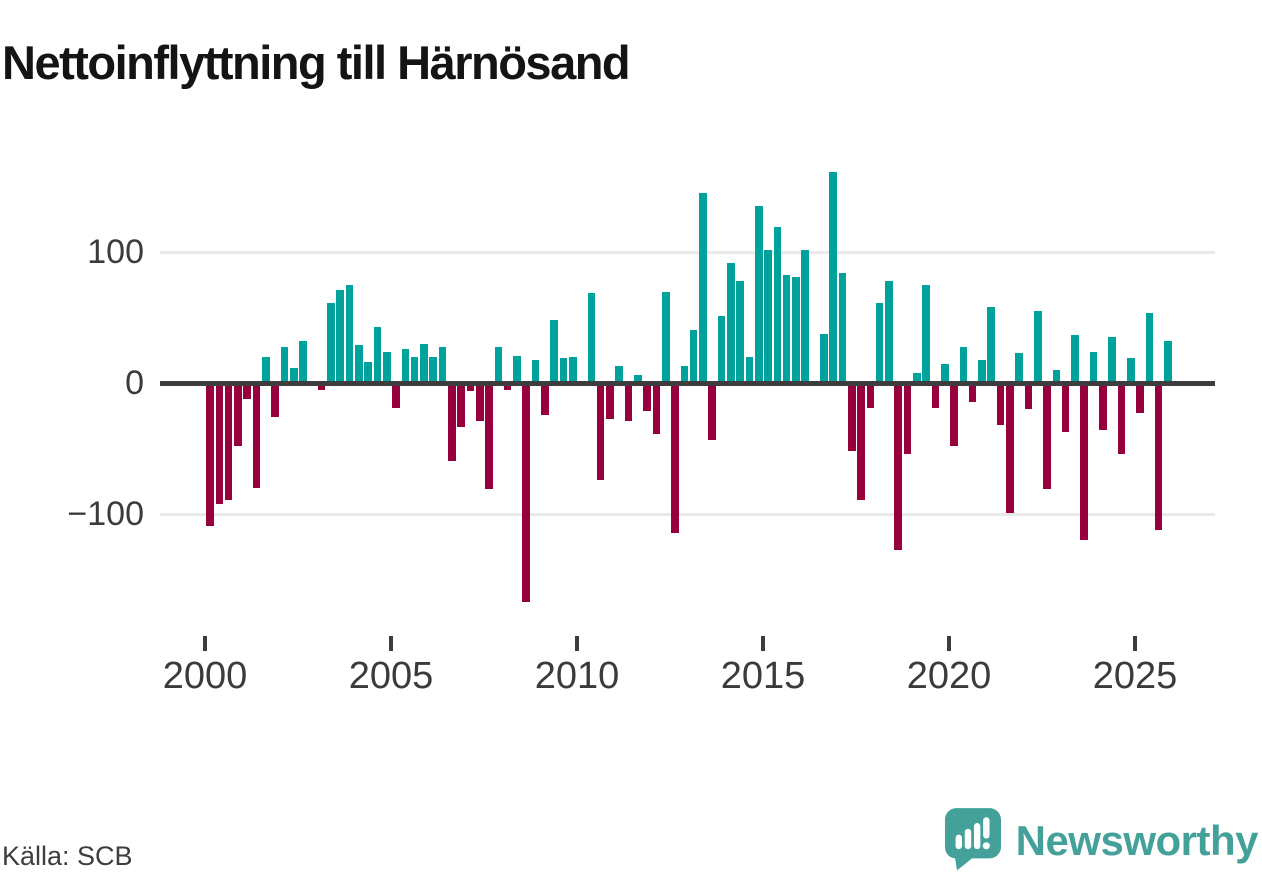 Image resolution: width=1262 pixels, height=879 pixels. What do you see at coordinates (470, 387) in the screenshot?
I see `bar-2007-q1` at bounding box center [470, 387].